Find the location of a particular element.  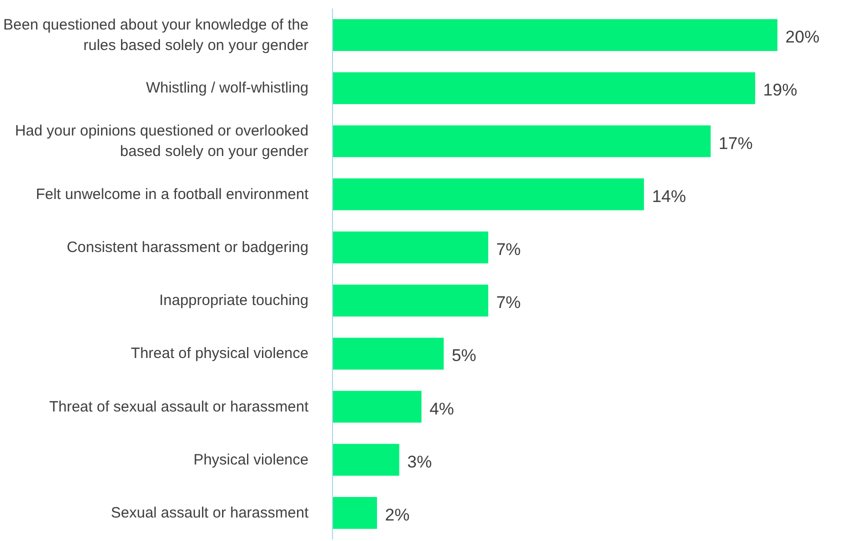

y-tick-label: Sexual assault or harassment is located at coordinates (210, 513).